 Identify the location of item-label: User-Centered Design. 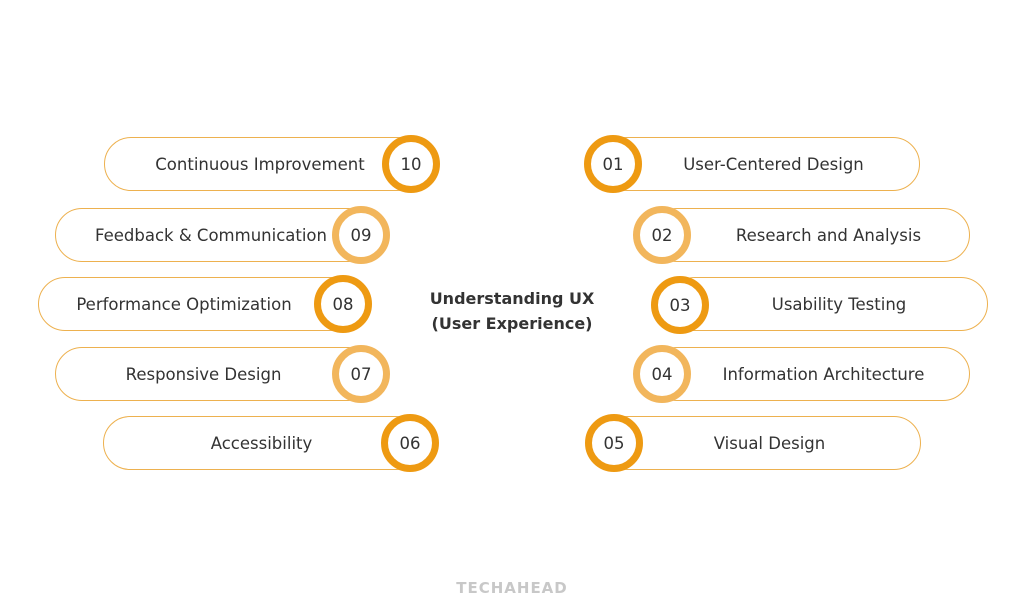
(773, 164).